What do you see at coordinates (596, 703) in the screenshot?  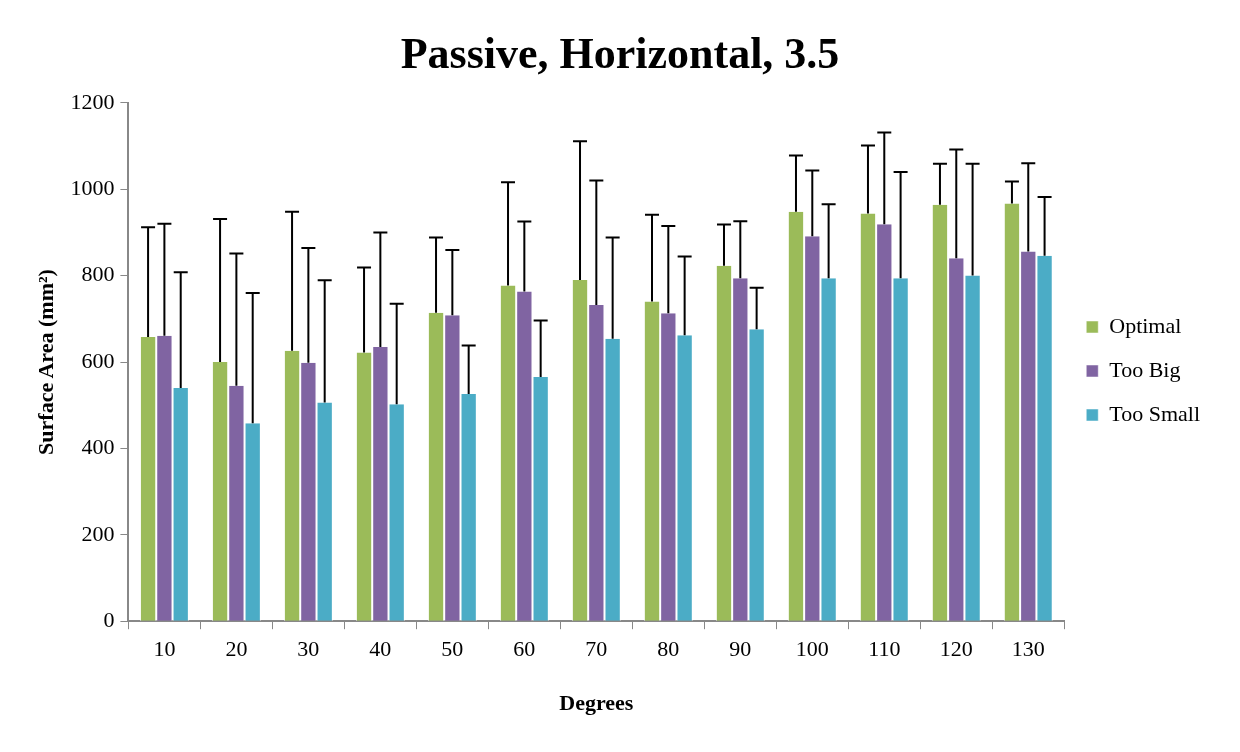 I see `x-axis-title: Degrees` at bounding box center [596, 703].